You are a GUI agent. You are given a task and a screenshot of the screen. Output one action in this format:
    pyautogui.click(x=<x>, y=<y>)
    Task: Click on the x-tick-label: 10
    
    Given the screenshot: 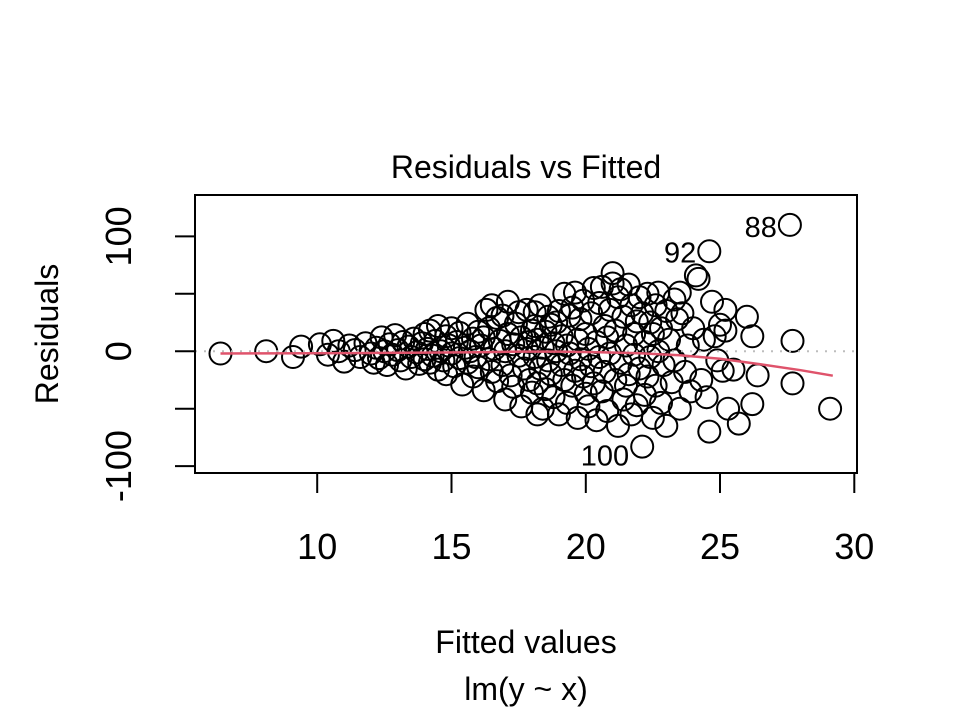 What is the action you would take?
    pyautogui.click(x=317, y=546)
    